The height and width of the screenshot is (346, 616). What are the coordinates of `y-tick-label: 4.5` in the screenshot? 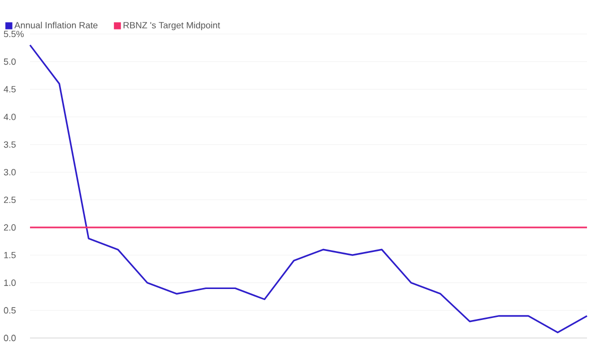 It's located at (10, 89).